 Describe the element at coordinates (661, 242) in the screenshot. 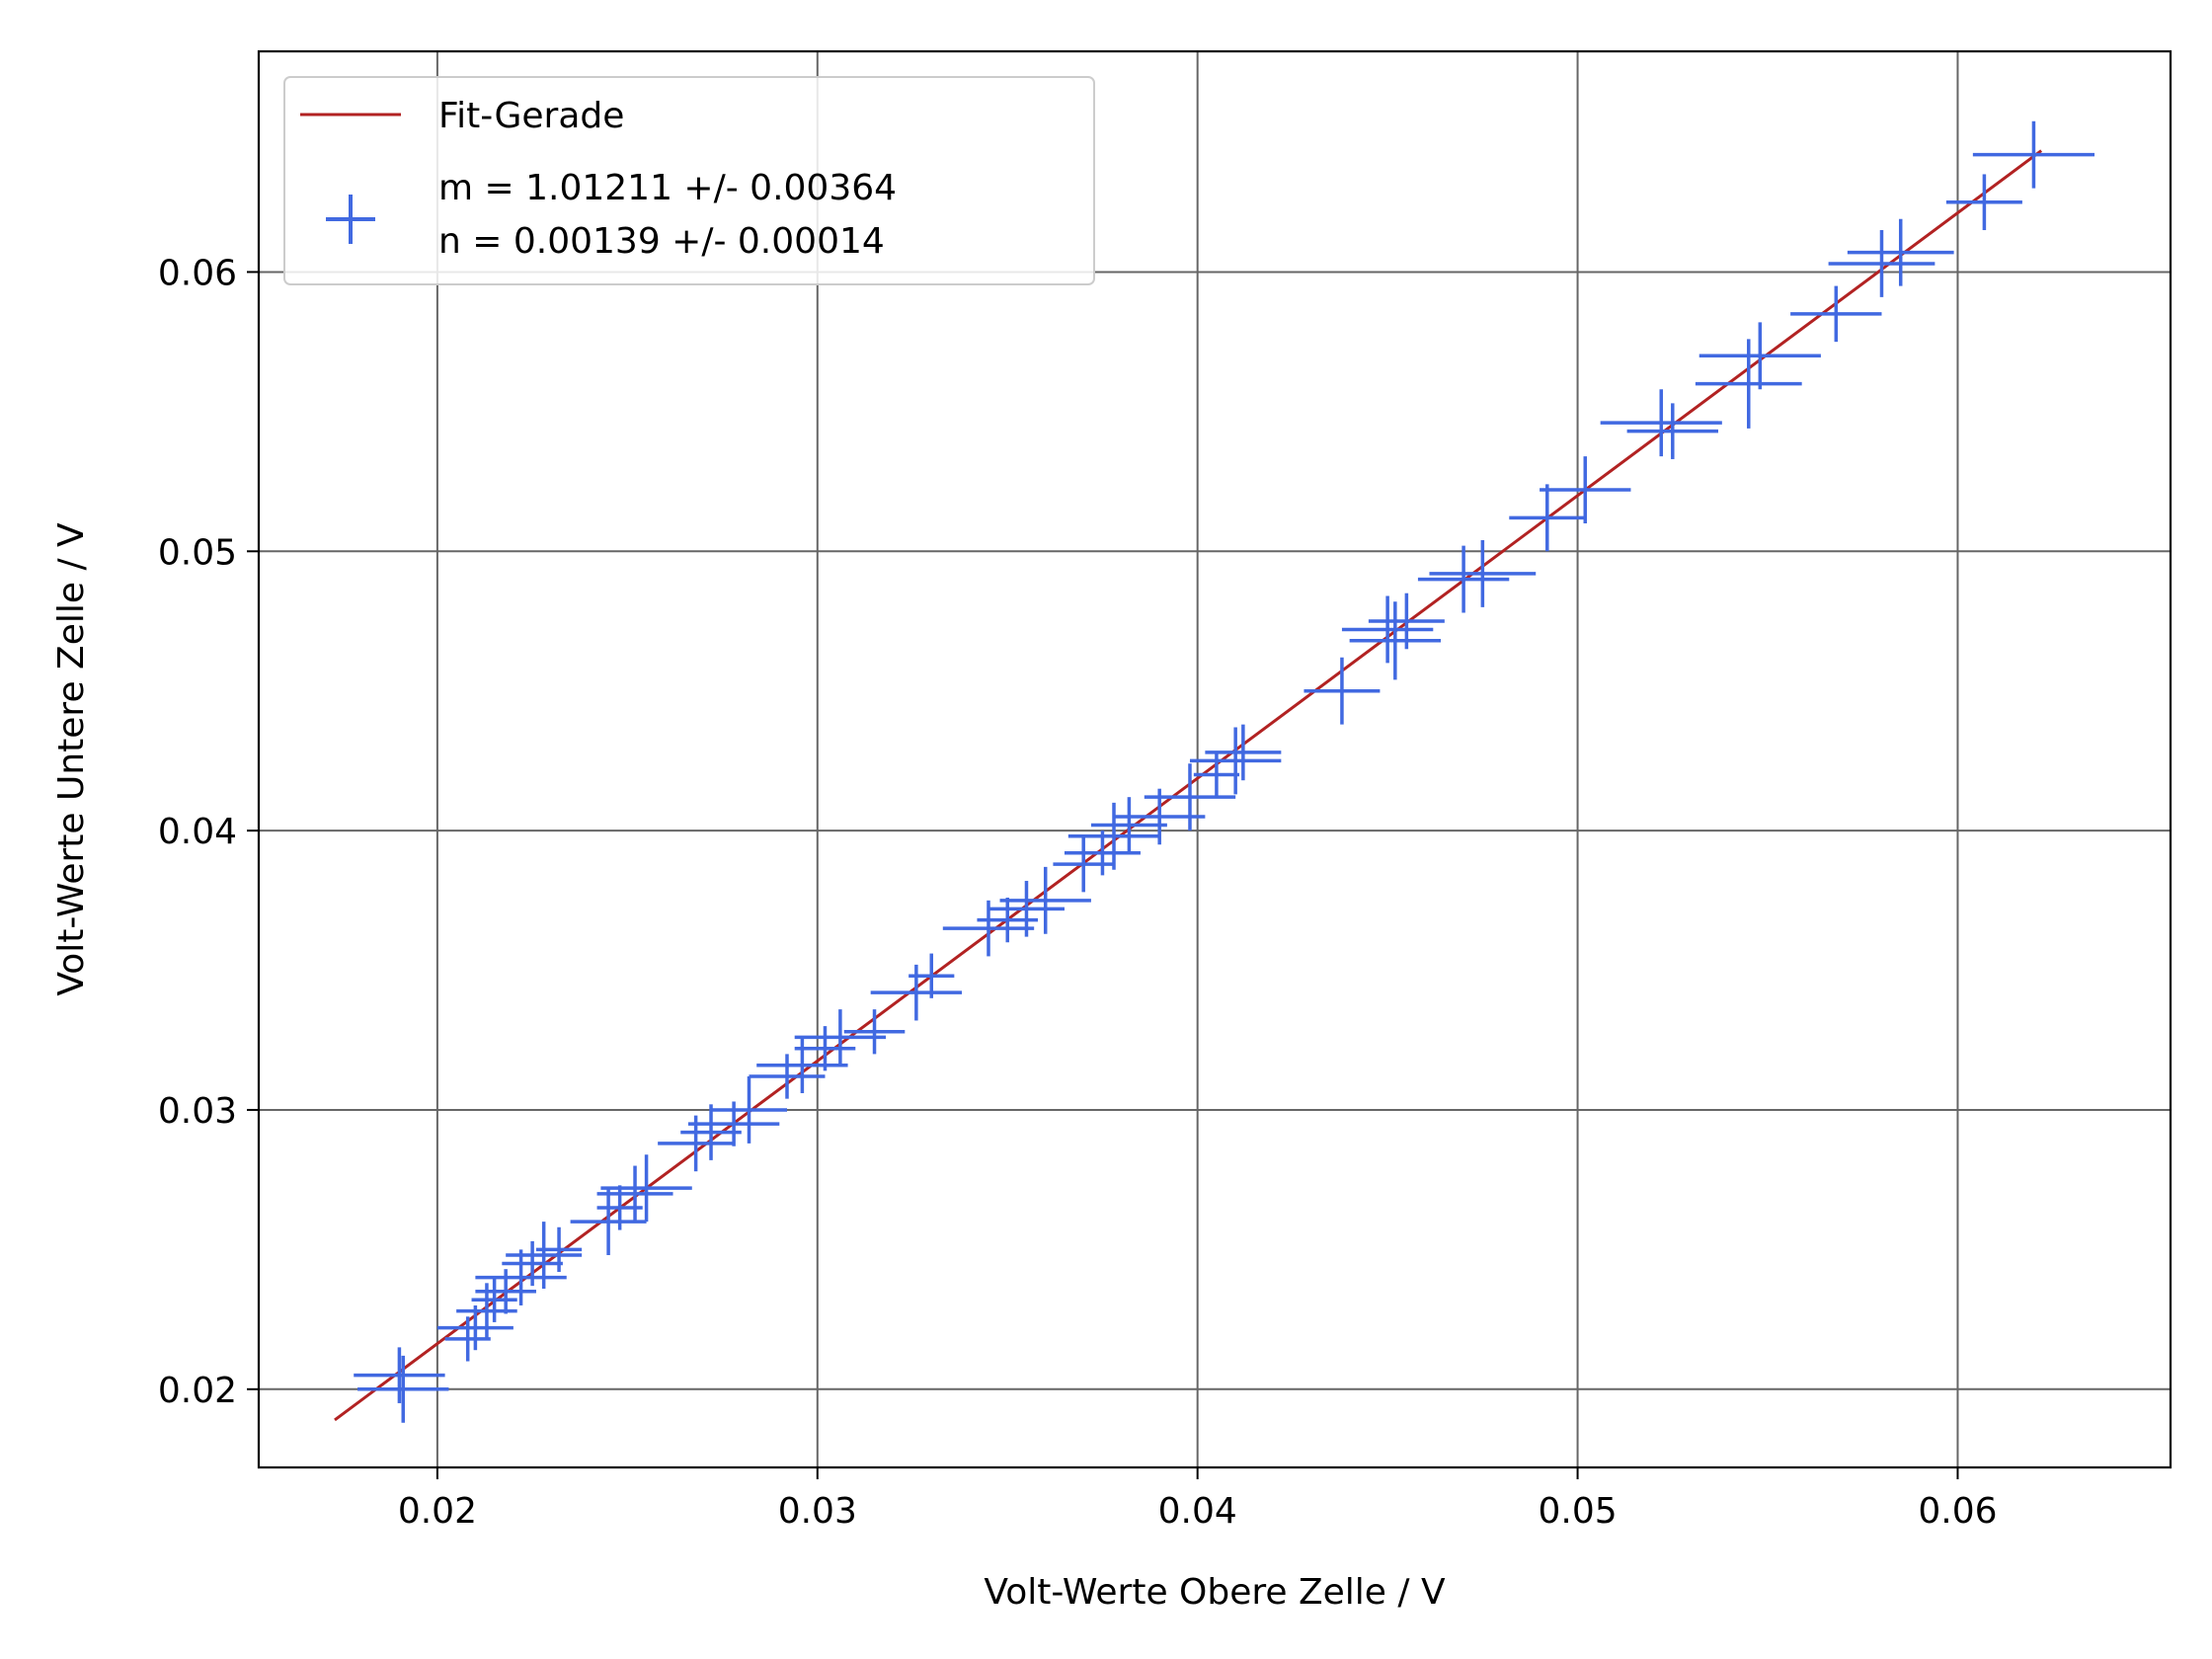

I see `legend-intercept-label: n = 0.00139 +/- 0.00014` at that location.